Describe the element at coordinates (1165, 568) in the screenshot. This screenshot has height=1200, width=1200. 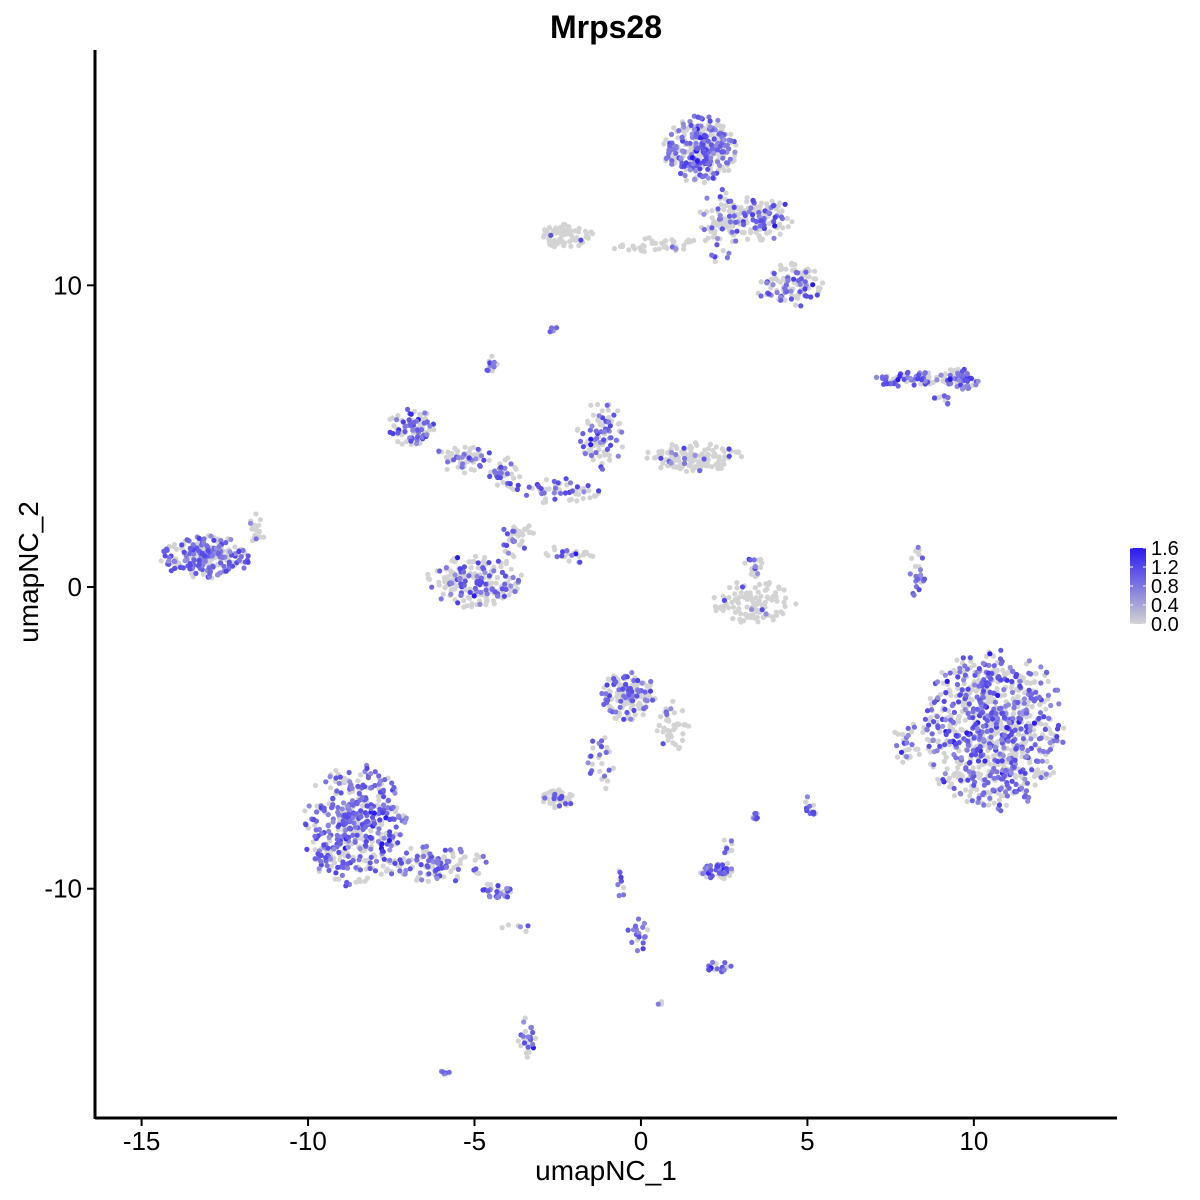
I see `colorbar-label: 1.2` at that location.